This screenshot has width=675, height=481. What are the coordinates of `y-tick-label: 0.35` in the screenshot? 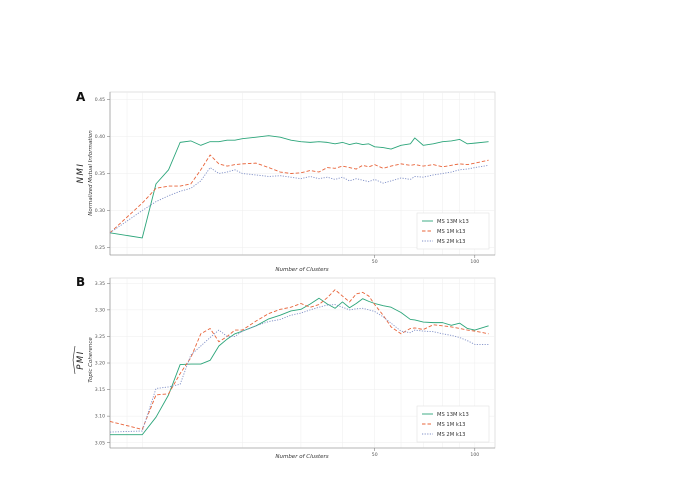 It's located at (100, 174).